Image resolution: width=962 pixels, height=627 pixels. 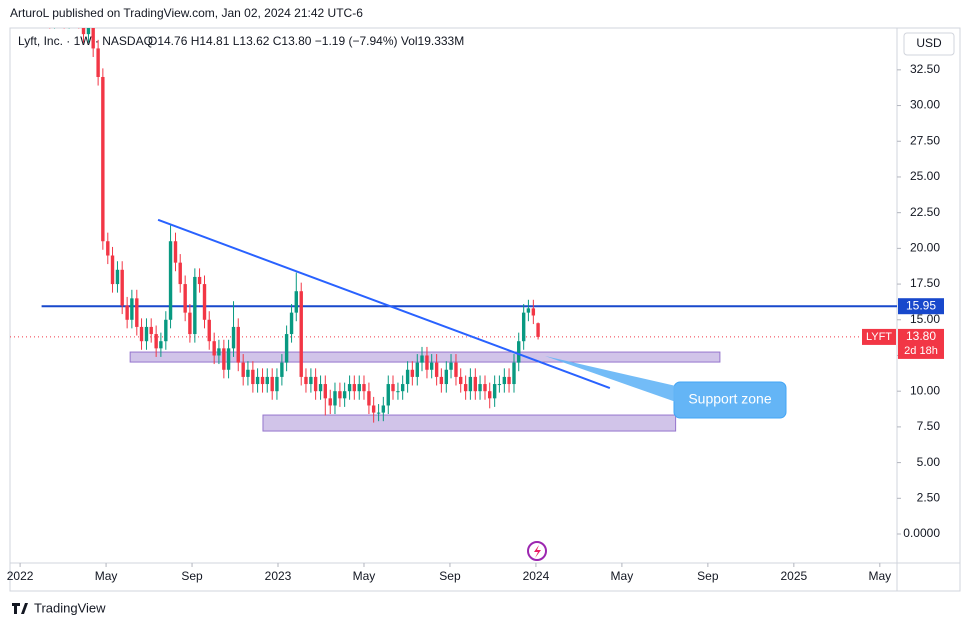 What do you see at coordinates (278, 576) in the screenshot?
I see `x-tick-label: 2023` at bounding box center [278, 576].